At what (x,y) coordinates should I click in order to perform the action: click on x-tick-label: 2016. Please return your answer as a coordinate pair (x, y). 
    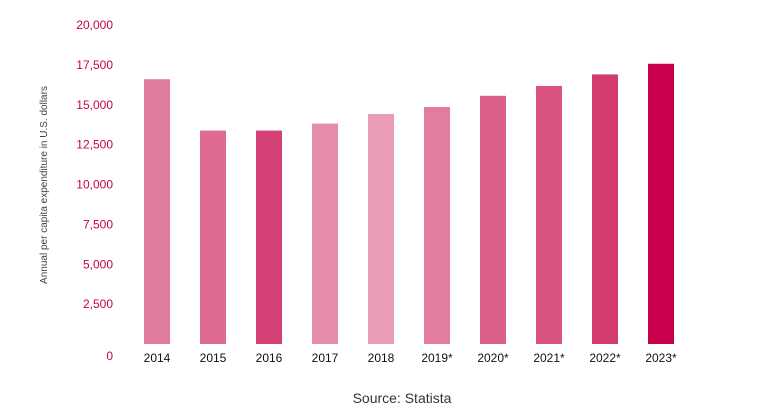
    Looking at the image, I should click on (269, 358).